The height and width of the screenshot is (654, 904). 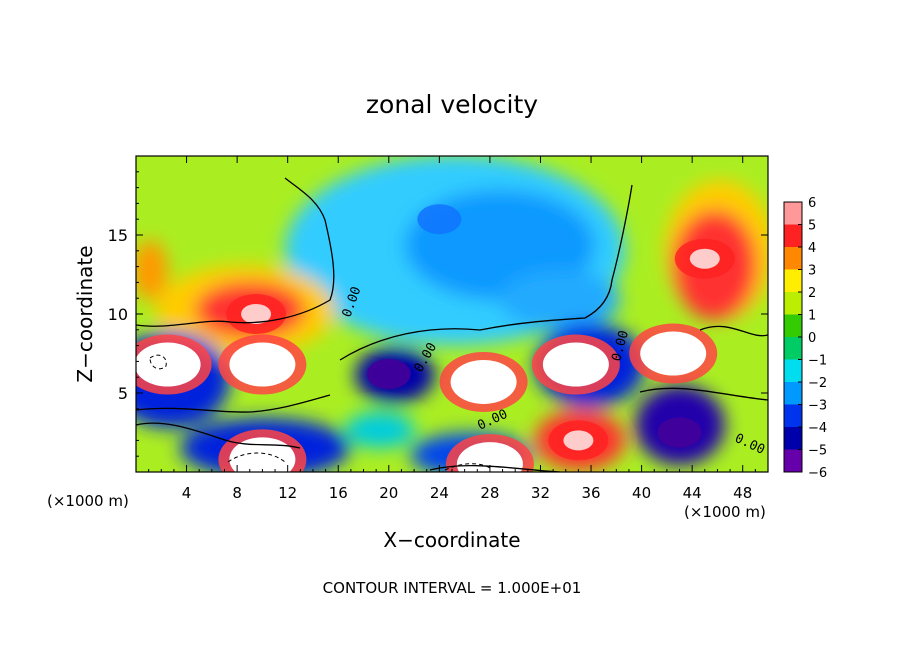 What do you see at coordinates (439, 493) in the screenshot?
I see `x-tick-label: 24` at bounding box center [439, 493].